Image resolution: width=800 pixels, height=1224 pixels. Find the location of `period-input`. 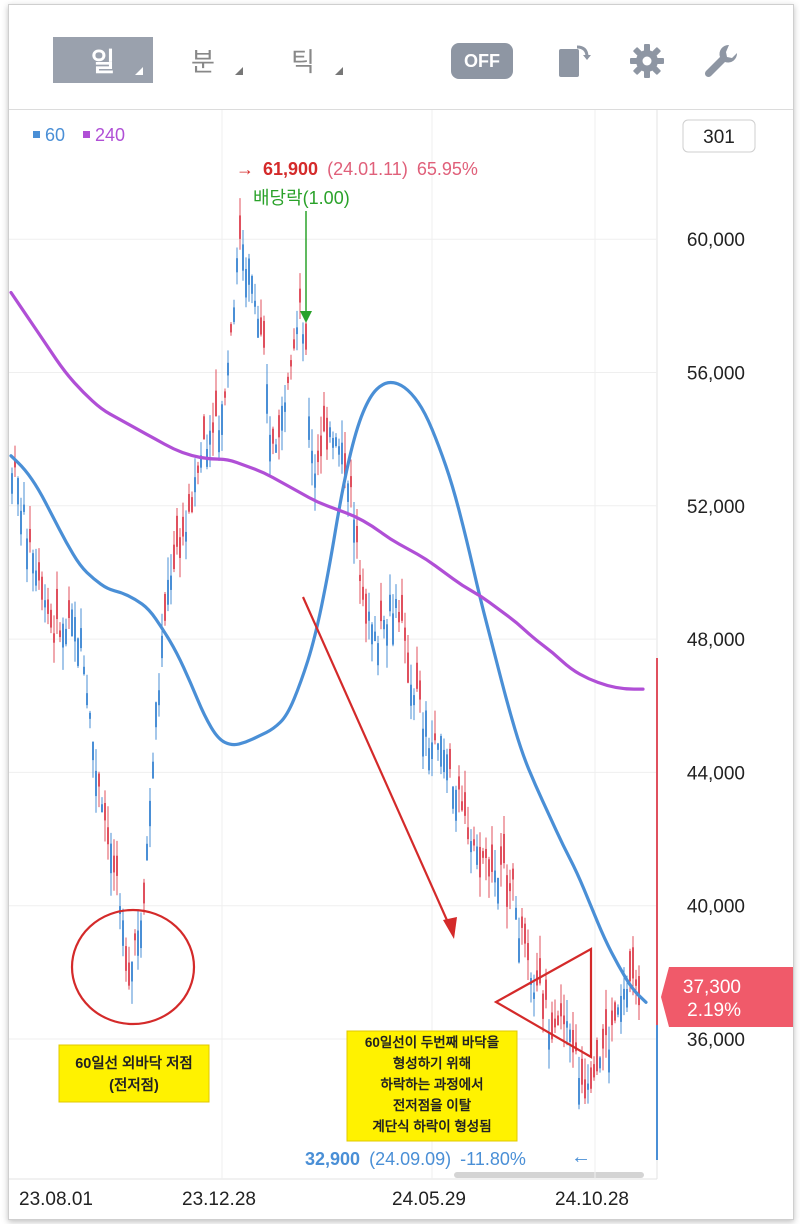

period-input is located at coordinates (719, 136).